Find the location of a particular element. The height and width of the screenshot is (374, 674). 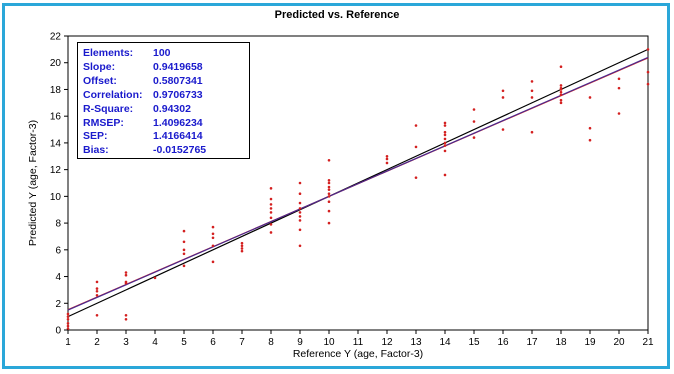

y-axis-label: Predicted Y (age, Factor-3) is located at coordinates (33, 183).